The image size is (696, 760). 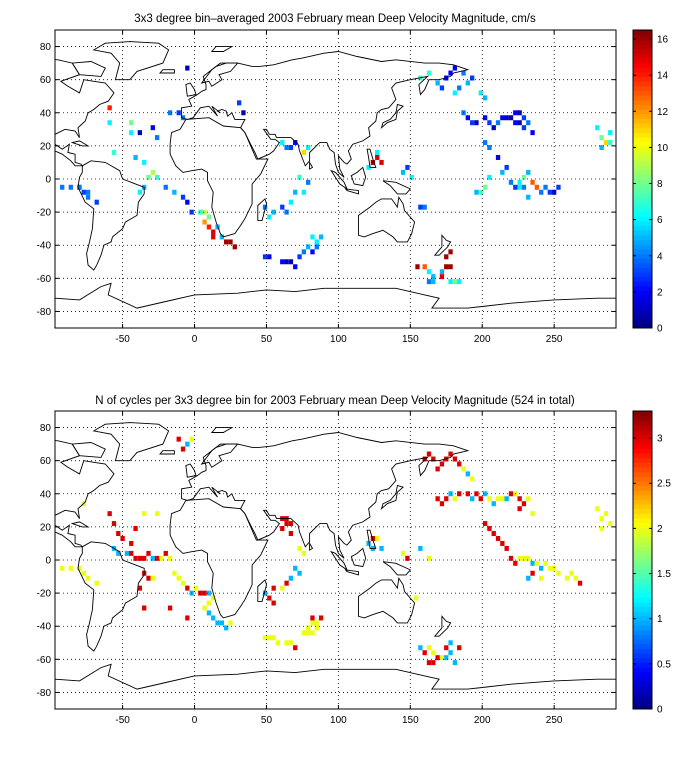 What do you see at coordinates (482, 339) in the screenshot?
I see `x-tick-label: 200` at bounding box center [482, 339].